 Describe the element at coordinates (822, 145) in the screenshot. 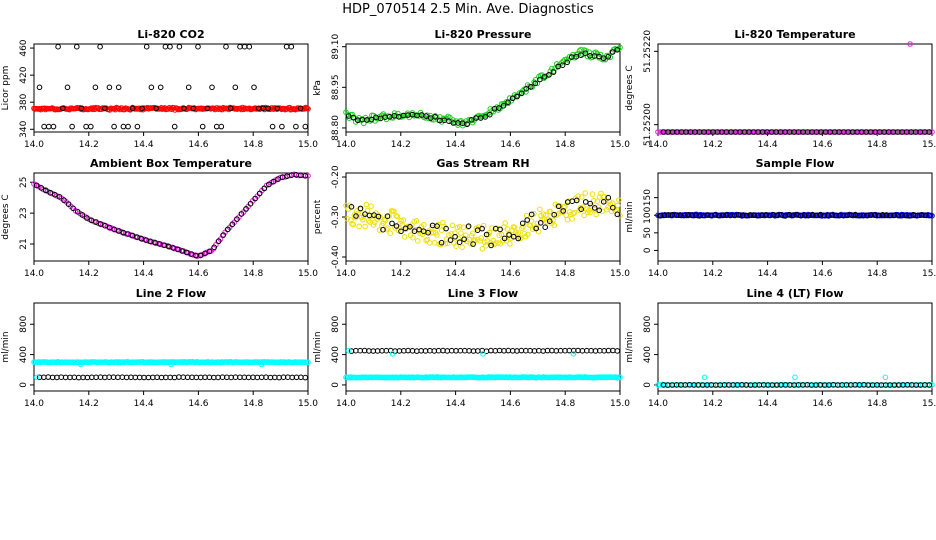

I see `x-tick-label: 14.6` at that location.